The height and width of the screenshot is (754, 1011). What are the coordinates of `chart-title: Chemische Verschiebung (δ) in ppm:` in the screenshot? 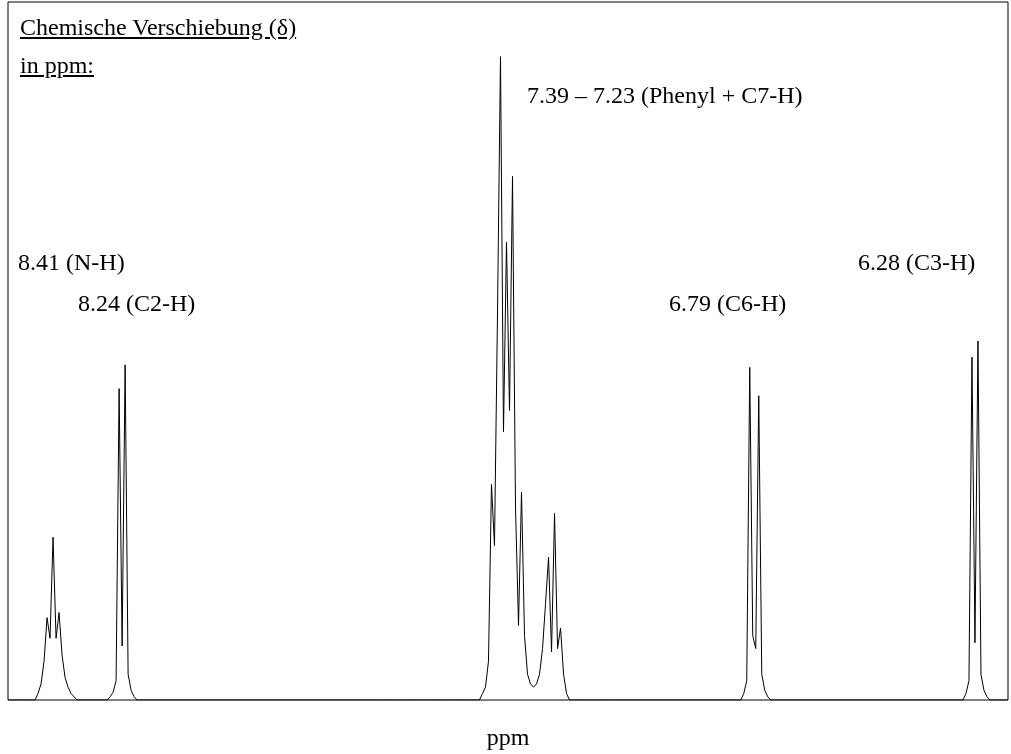 It's located at (158, 46).